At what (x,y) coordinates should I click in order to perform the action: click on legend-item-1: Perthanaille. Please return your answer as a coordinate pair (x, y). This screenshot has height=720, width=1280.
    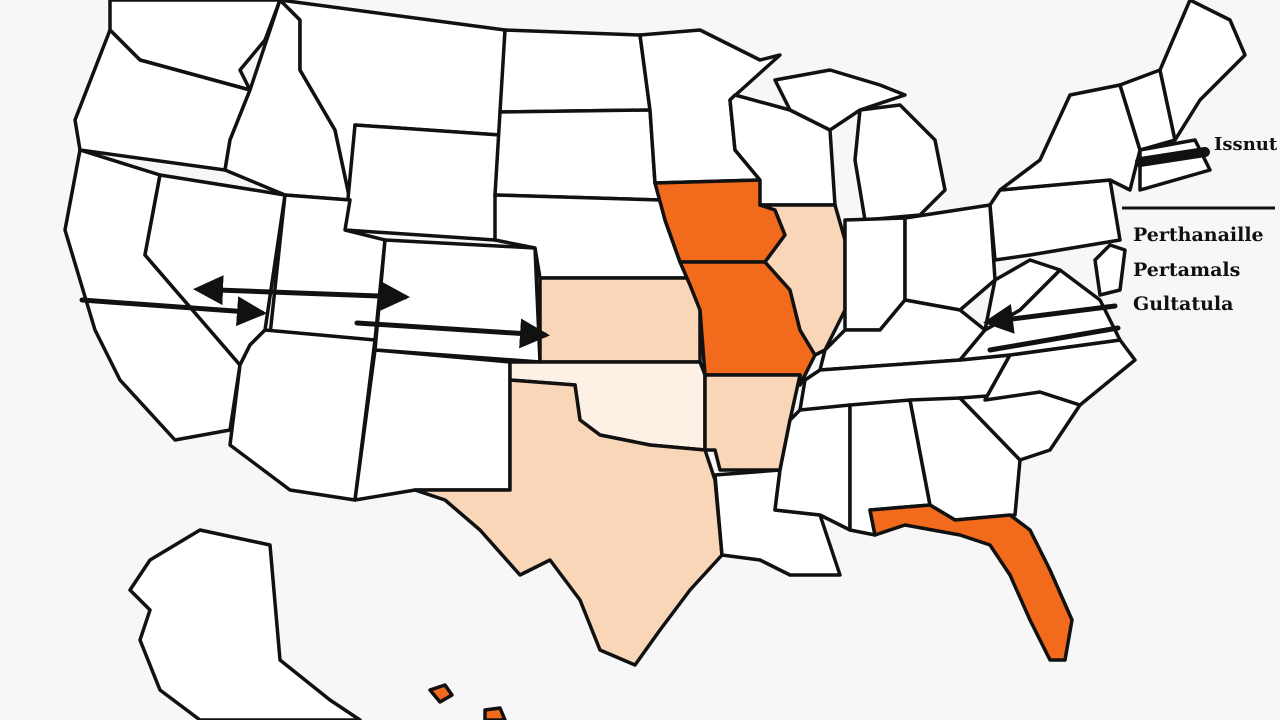
    Looking at the image, I should click on (1198, 235).